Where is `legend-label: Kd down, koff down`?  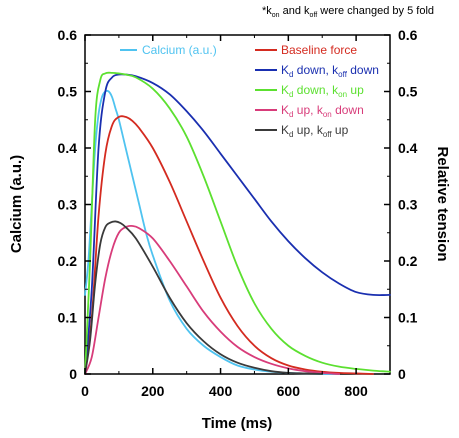
legend-label: Kd down, koff down is located at coordinates (330, 71).